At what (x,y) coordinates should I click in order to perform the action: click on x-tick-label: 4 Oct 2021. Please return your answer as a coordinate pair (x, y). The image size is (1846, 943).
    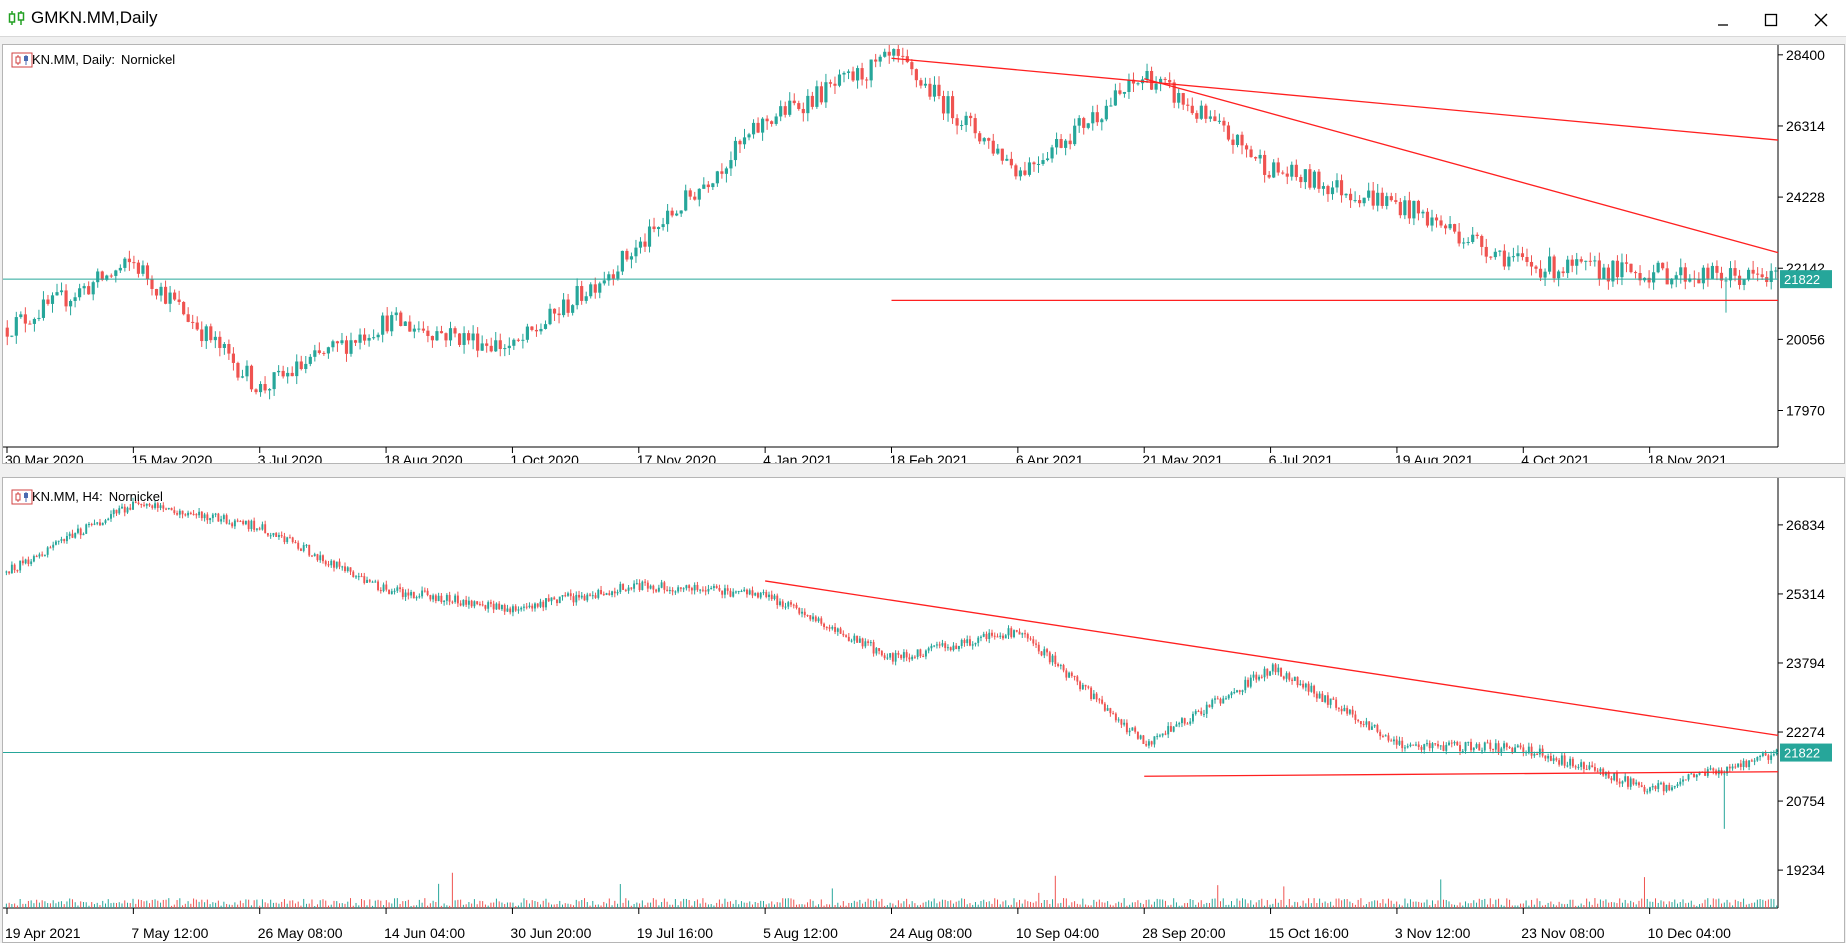
    Looking at the image, I should click on (1555, 458).